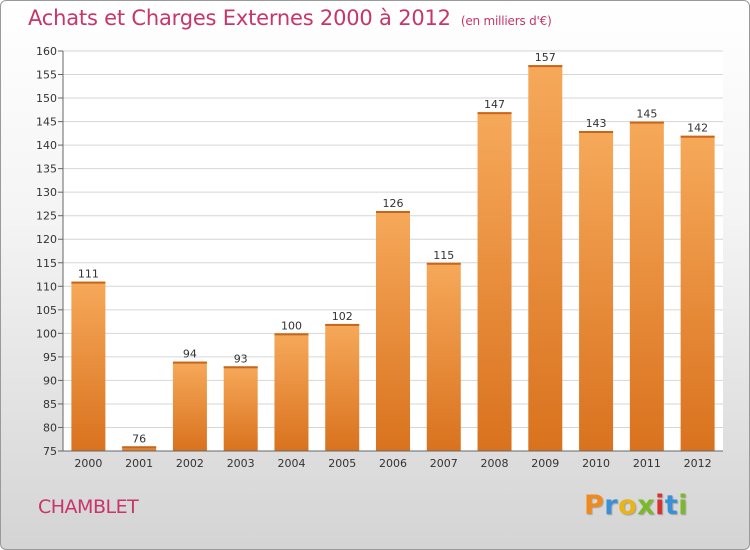  Describe the element at coordinates (495, 463) in the screenshot. I see `x-tick-label: 2008` at that location.